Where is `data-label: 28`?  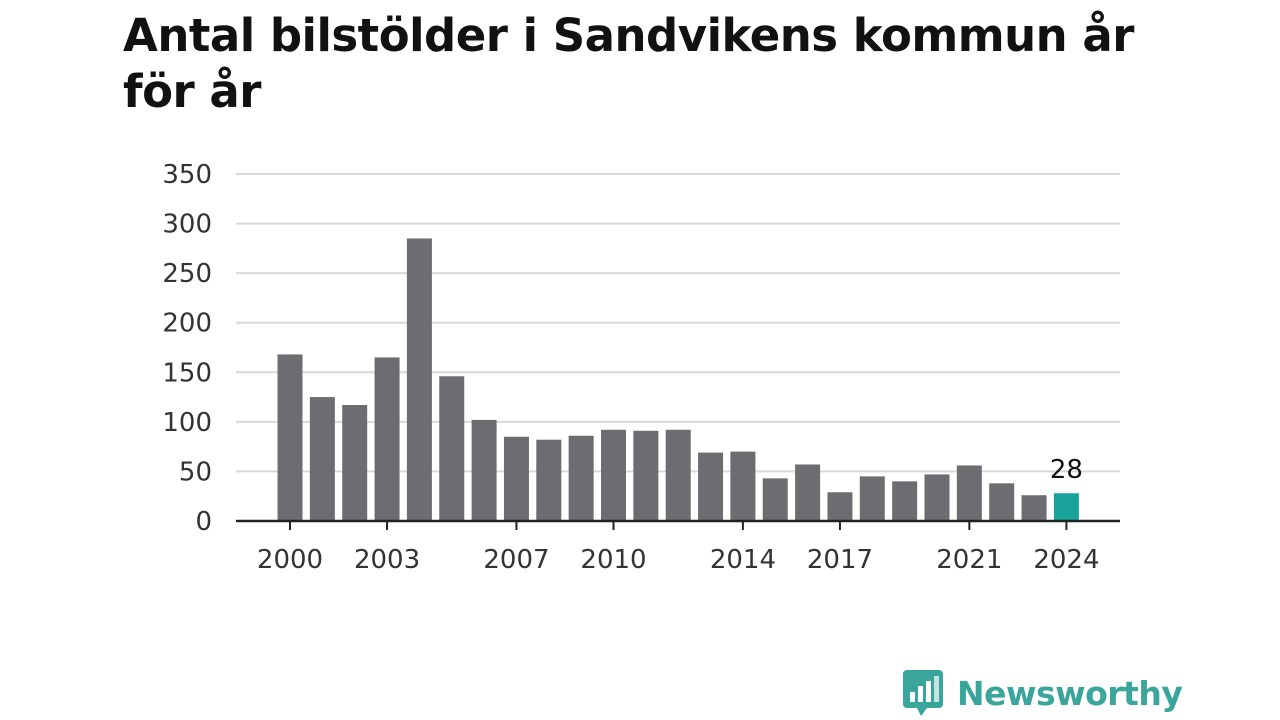
data-label: 28 is located at coordinates (1066, 470).